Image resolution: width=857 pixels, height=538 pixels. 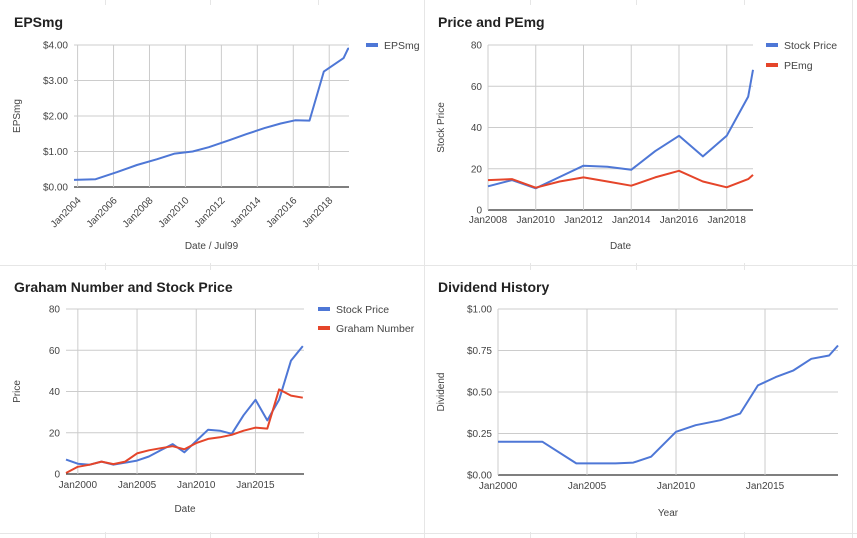 What do you see at coordinates (441, 127) in the screenshot?
I see `y-axis-title: Stock Price` at bounding box center [441, 127].